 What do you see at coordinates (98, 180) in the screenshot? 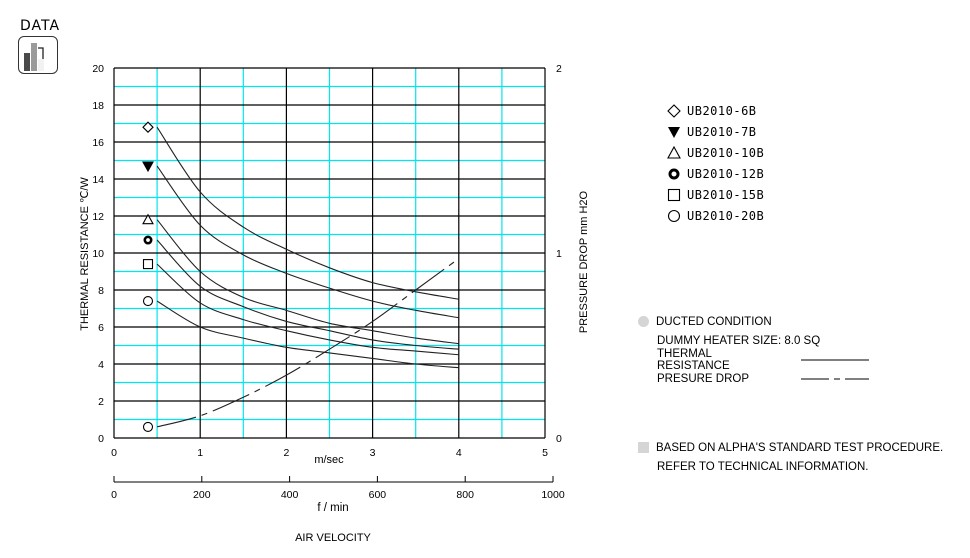
I see `y-tick-left: 14` at bounding box center [98, 180].